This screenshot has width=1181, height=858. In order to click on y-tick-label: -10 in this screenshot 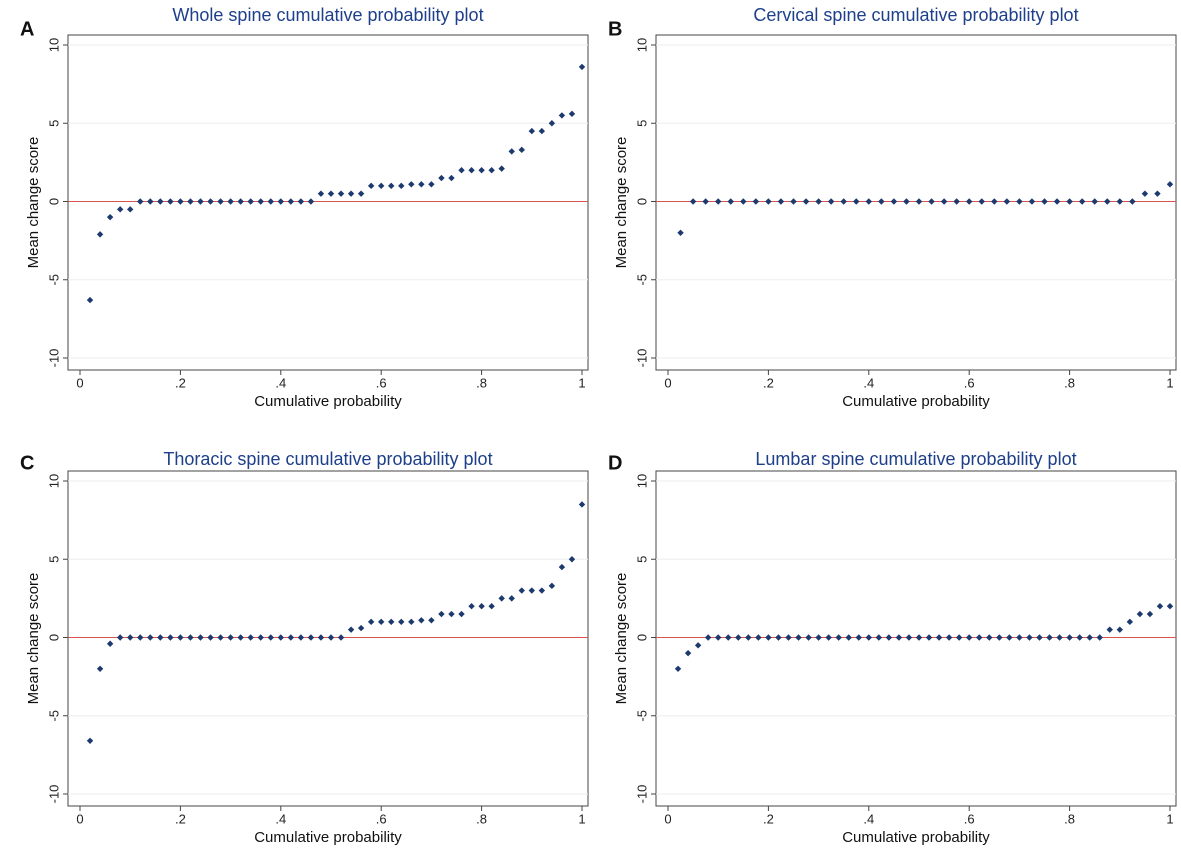, I will do `click(53, 794)`.